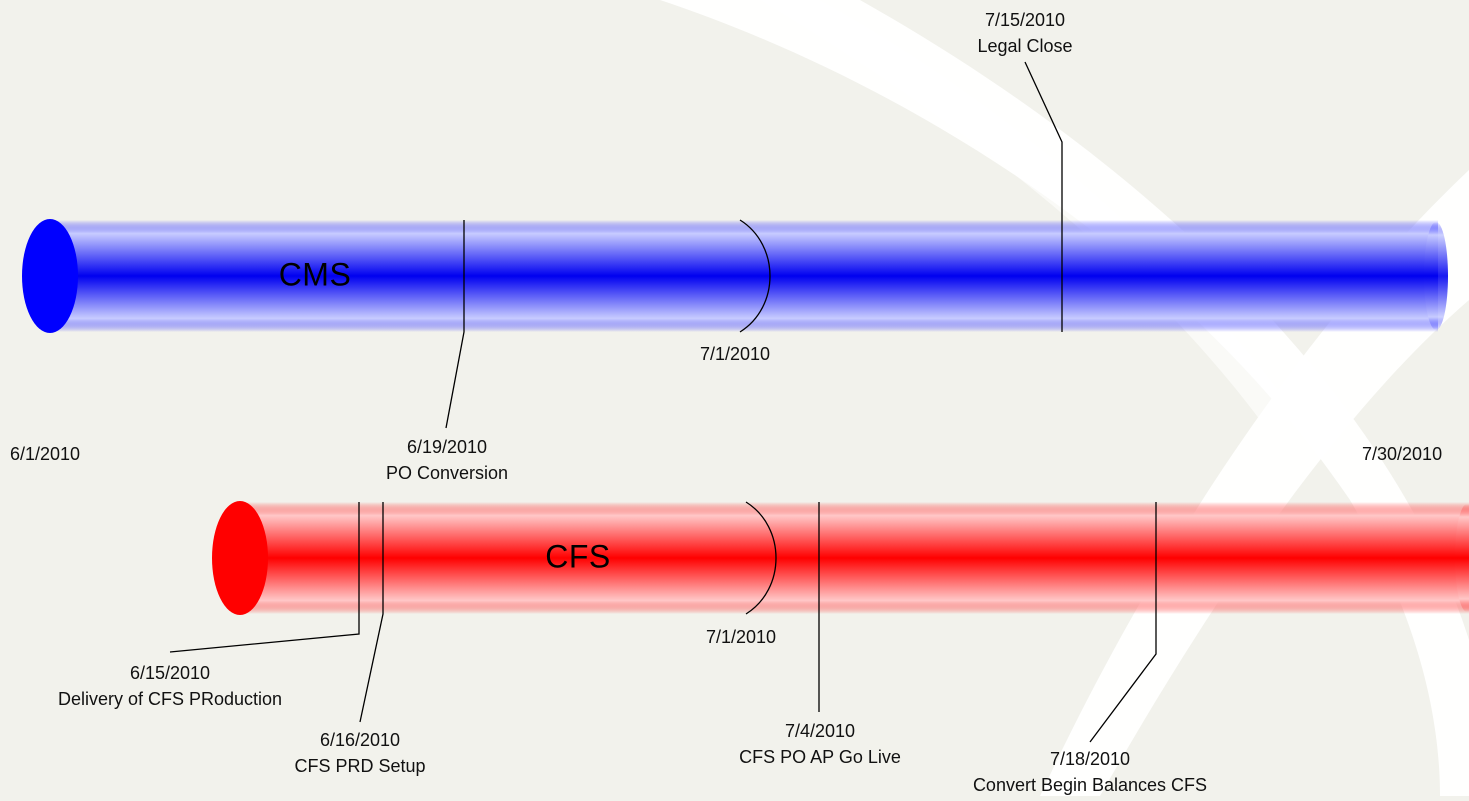 The width and height of the screenshot is (1469, 801). I want to click on milestone-label: 7/18/2010 Convert Begin Balances CFS, so click(1090, 772).